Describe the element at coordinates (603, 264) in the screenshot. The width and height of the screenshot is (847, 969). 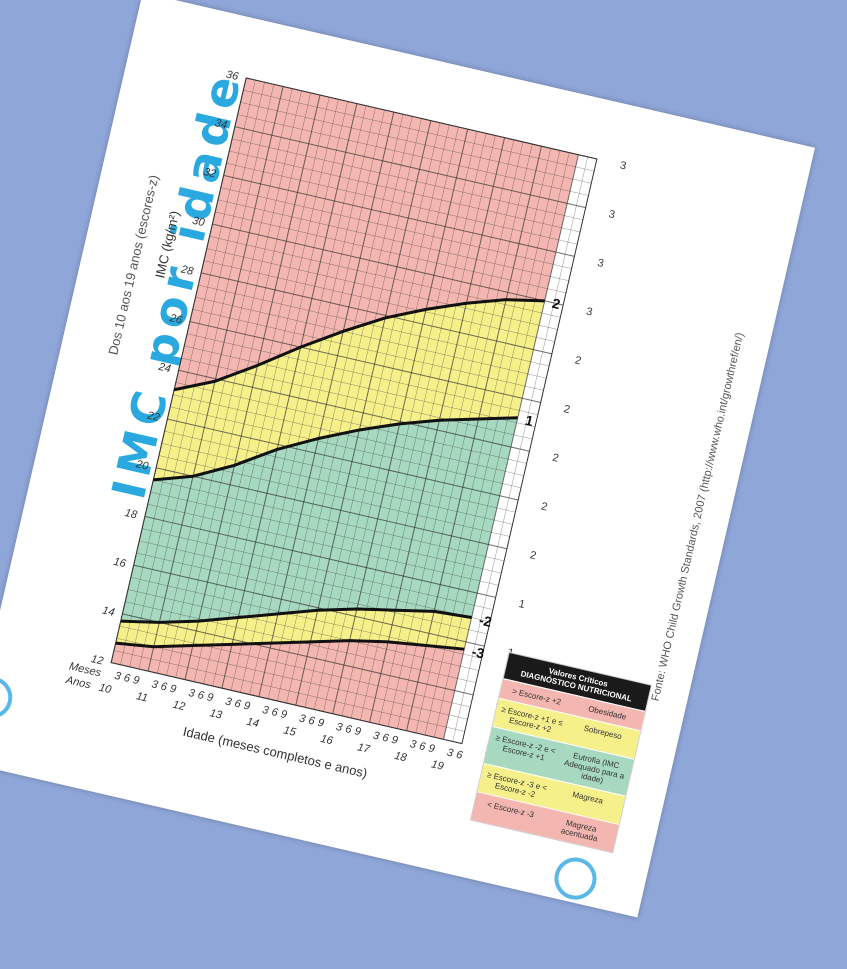
I see `y-tick-label-right: 32` at that location.